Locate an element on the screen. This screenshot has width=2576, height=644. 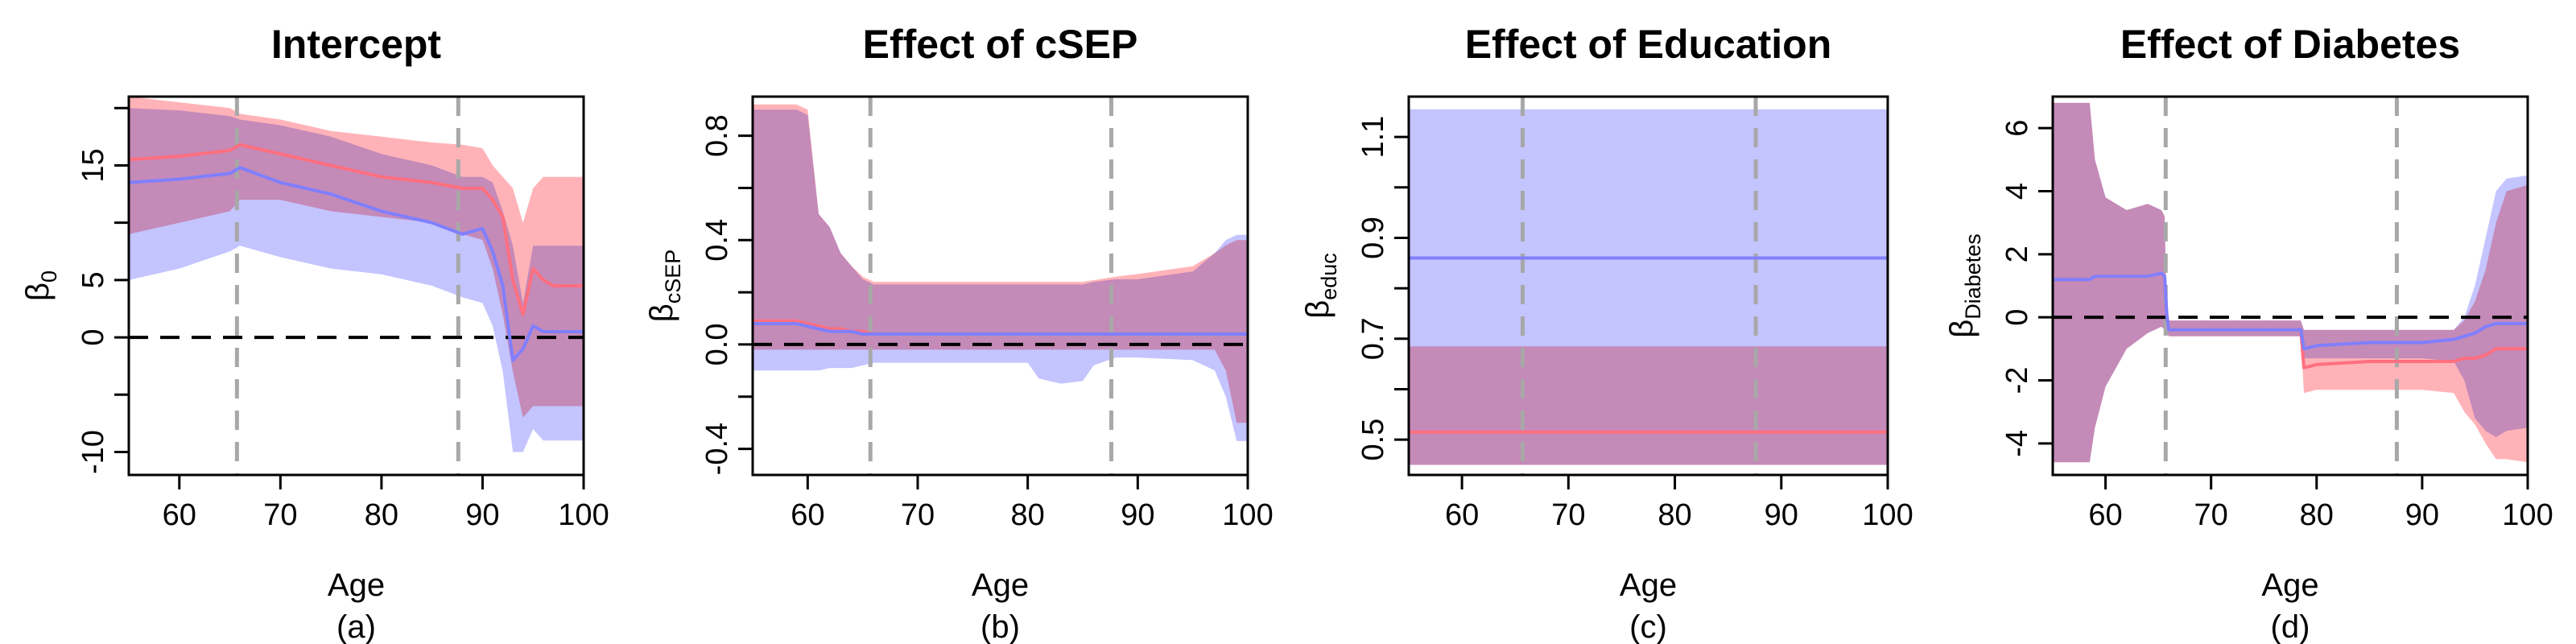
y-tick-label: 5 is located at coordinates (93, 279).